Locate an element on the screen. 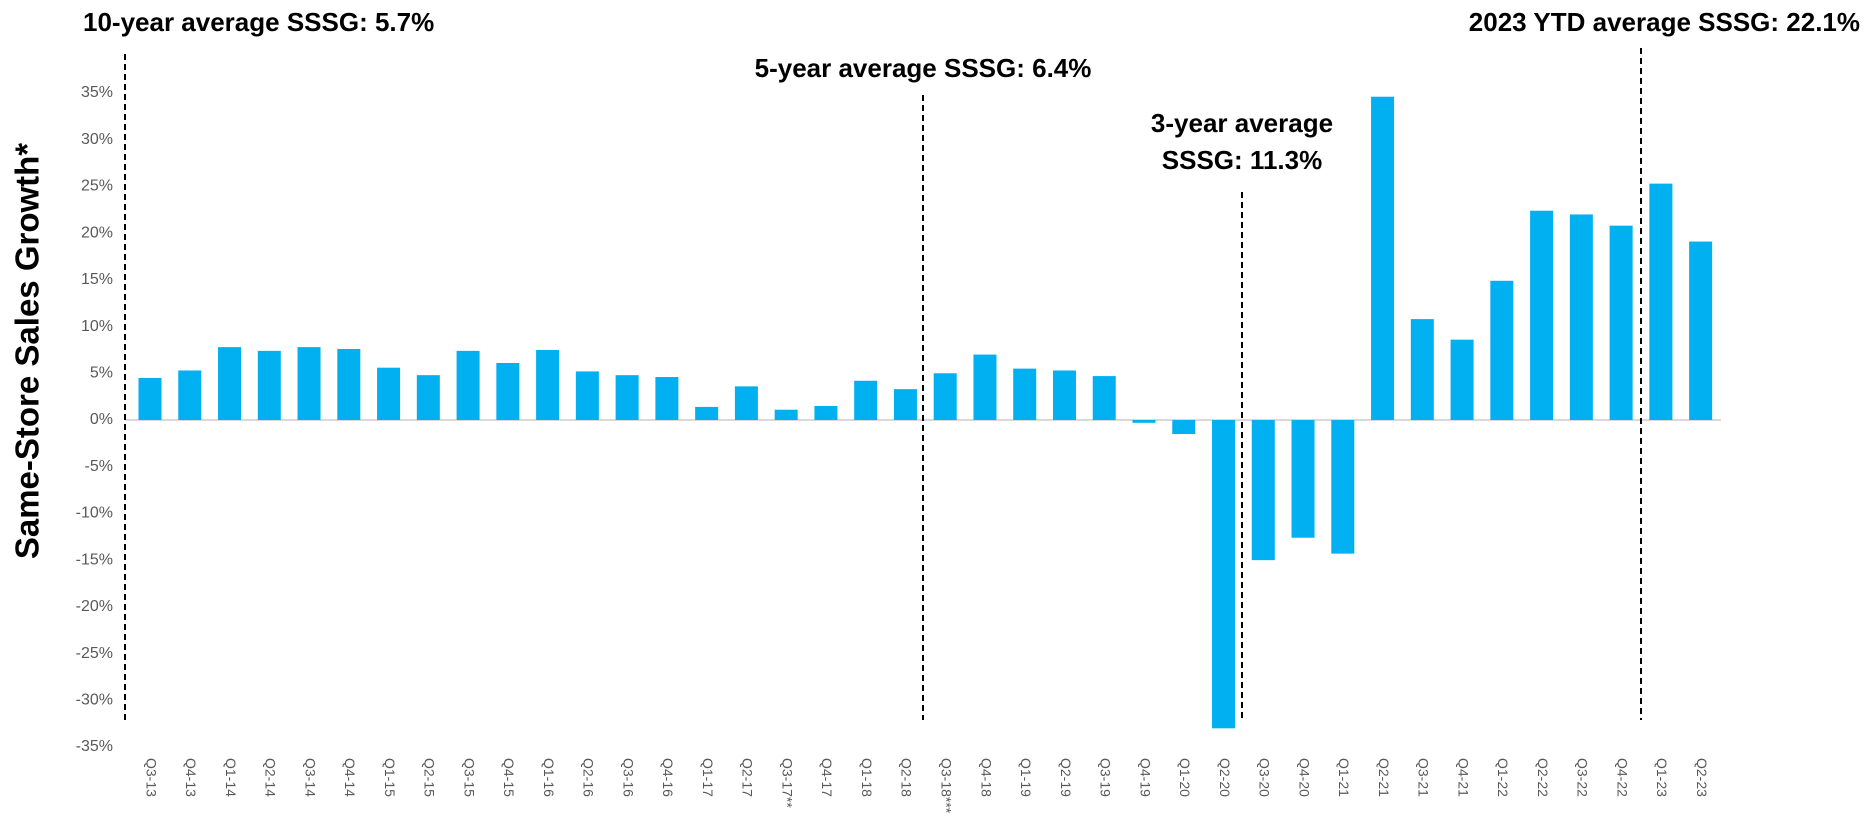  x-tick-label: Q1-14 is located at coordinates (231, 777).